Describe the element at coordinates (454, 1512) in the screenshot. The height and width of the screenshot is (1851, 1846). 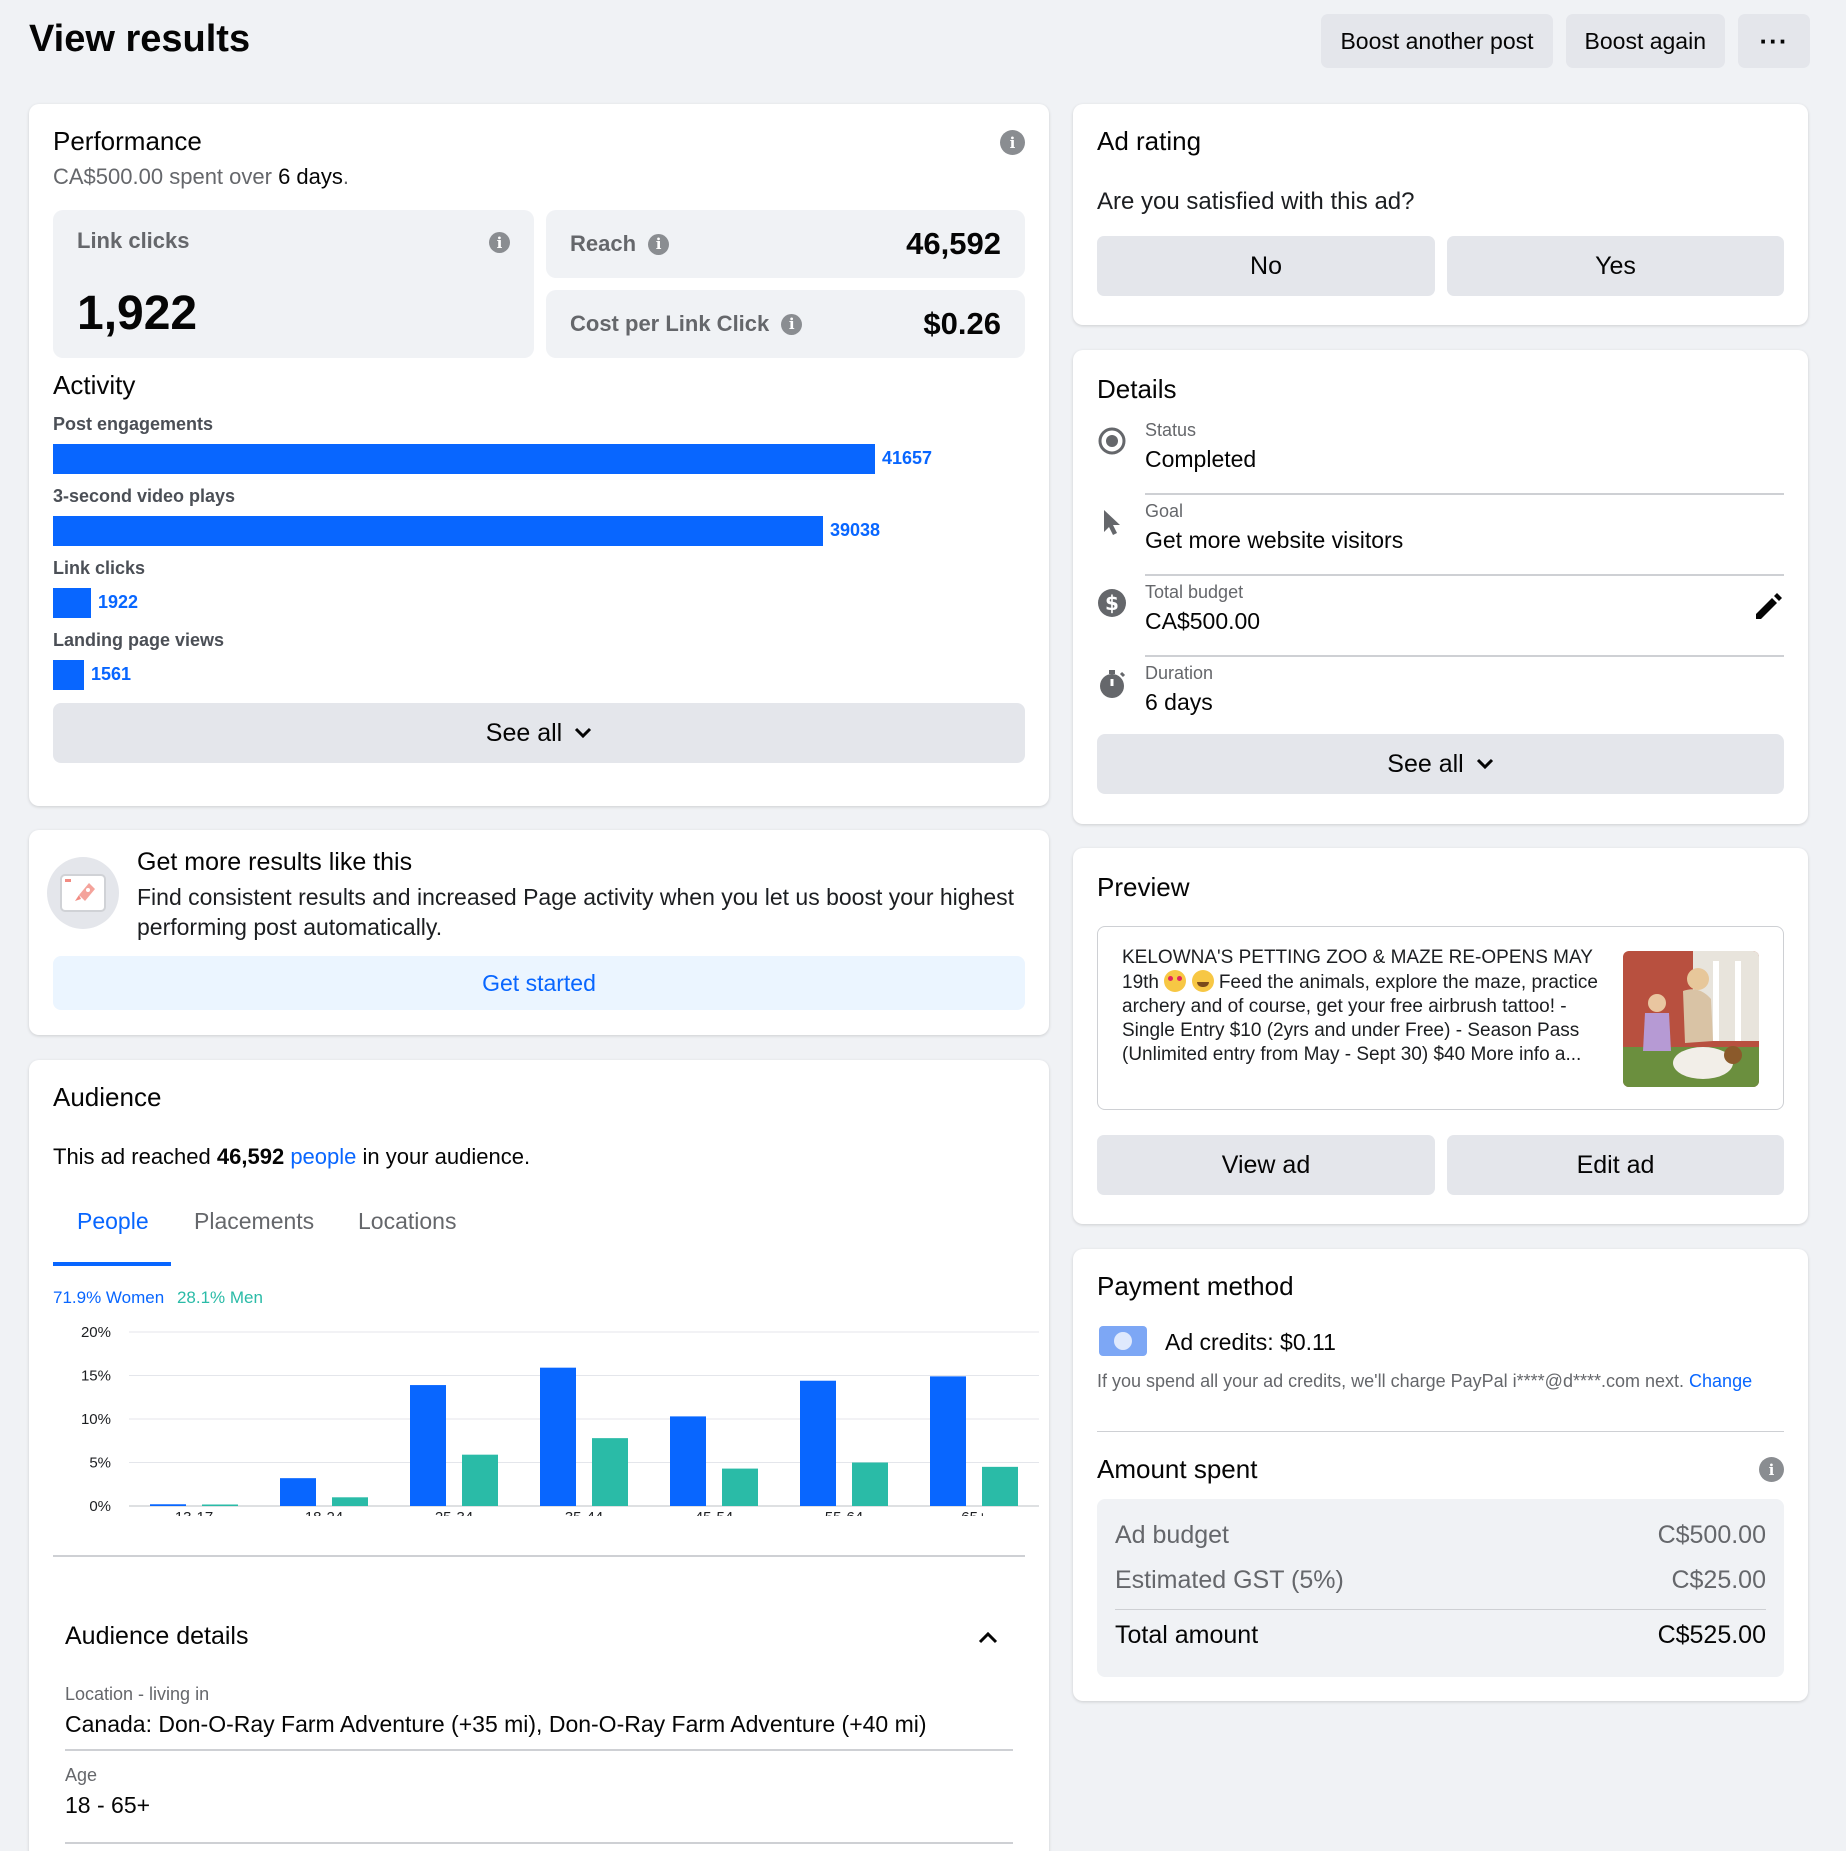
I see `chart-x-tick-label: 25-34` at that location.